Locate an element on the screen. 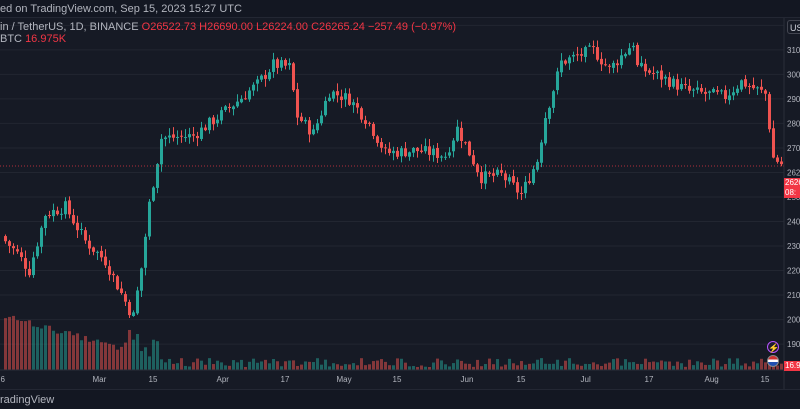 This screenshot has width=800, height=409. x-tick-label: Mar is located at coordinates (100, 379).